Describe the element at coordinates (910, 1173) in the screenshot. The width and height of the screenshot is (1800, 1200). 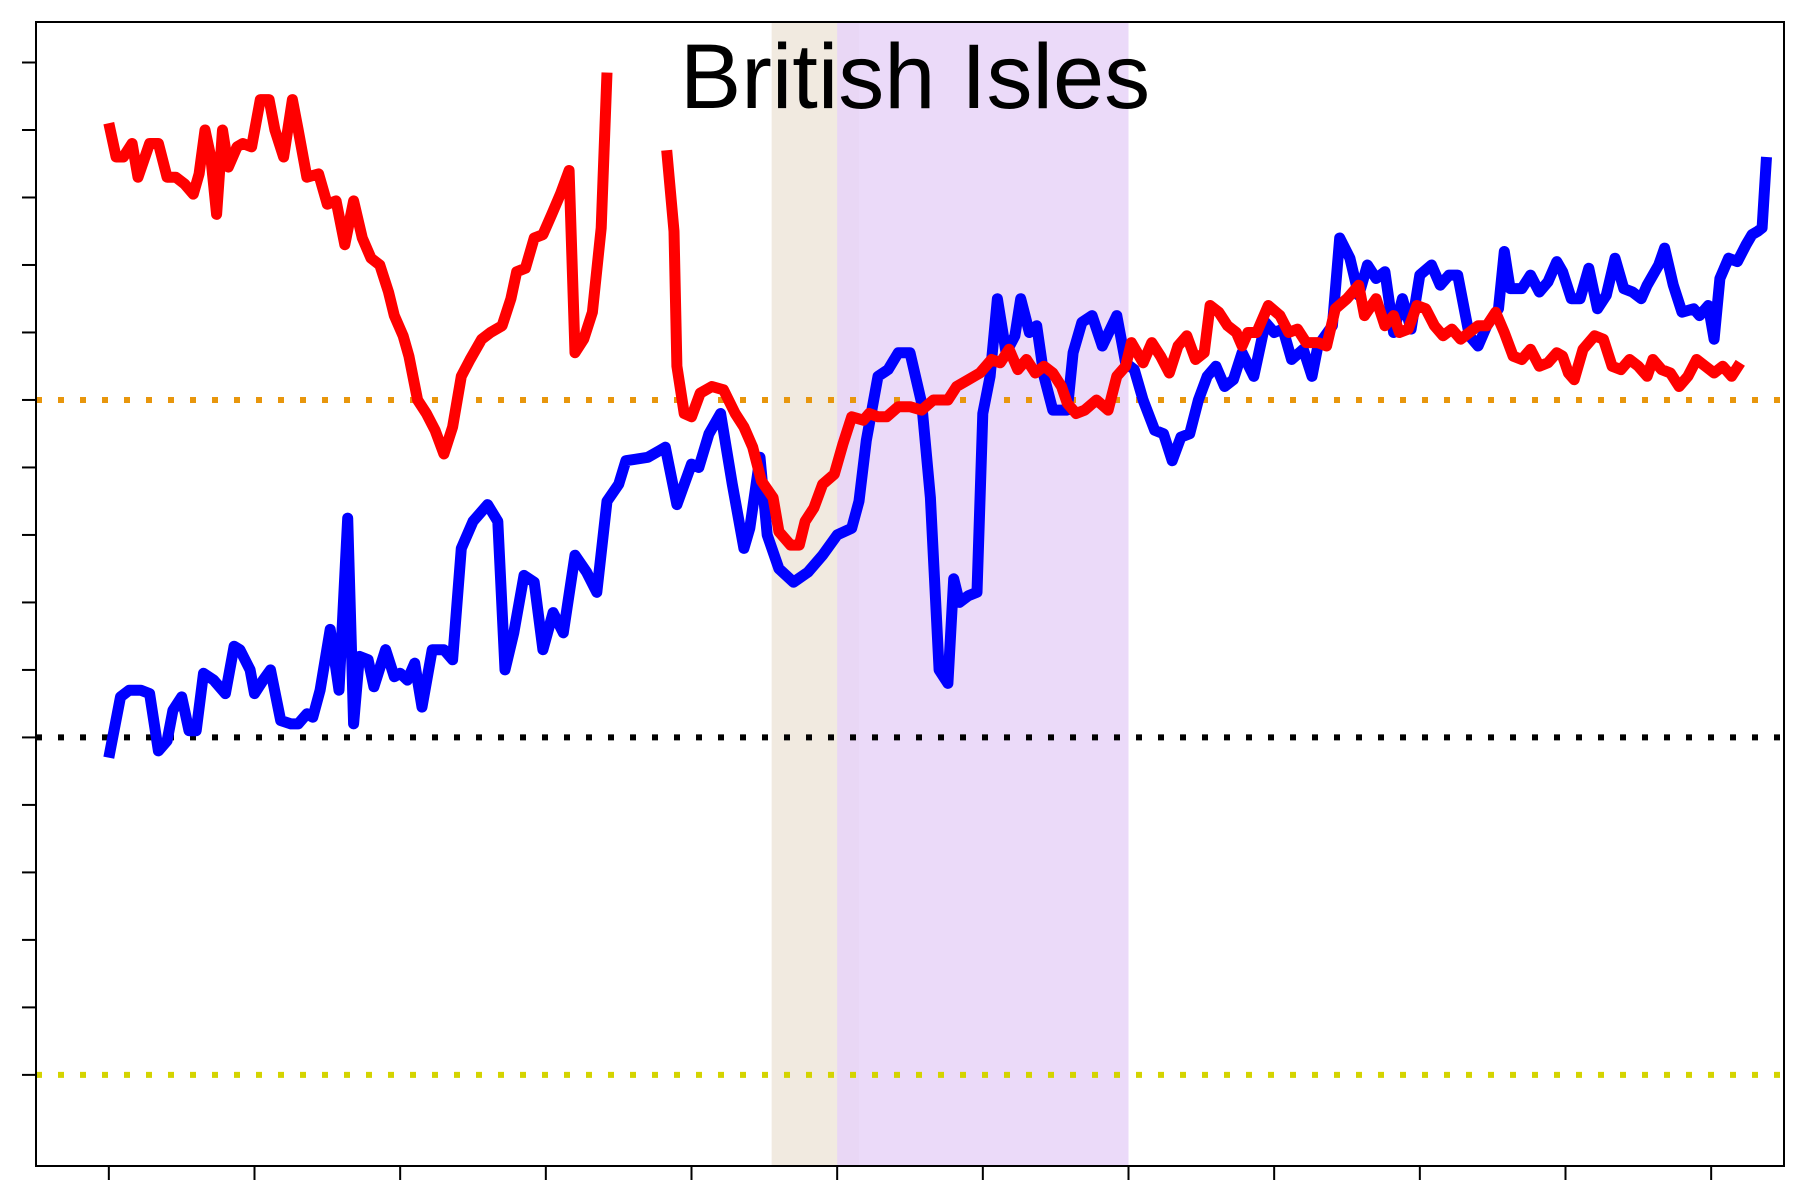
I see `x-axis-ticks` at that location.